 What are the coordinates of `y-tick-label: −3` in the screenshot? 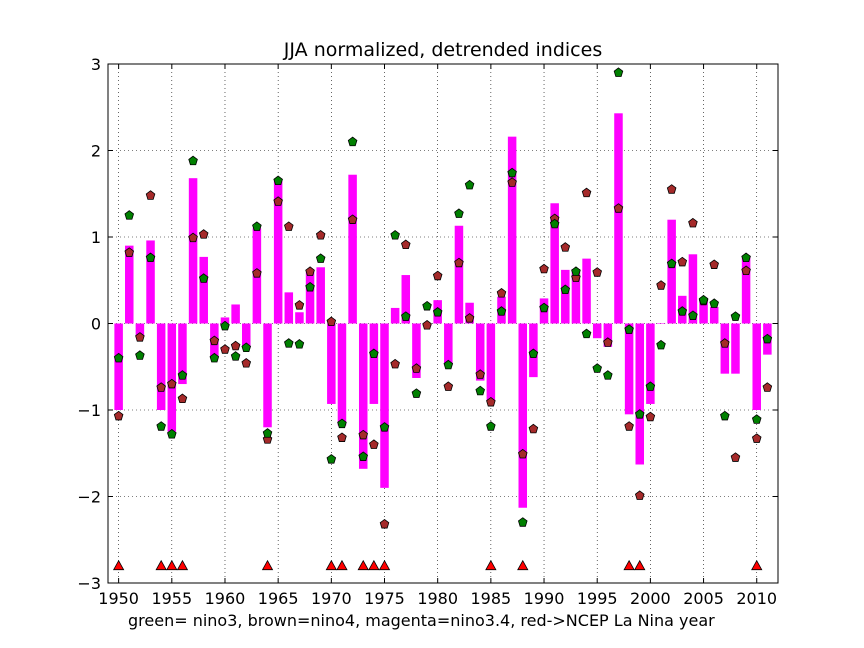 It's located at (89, 583).